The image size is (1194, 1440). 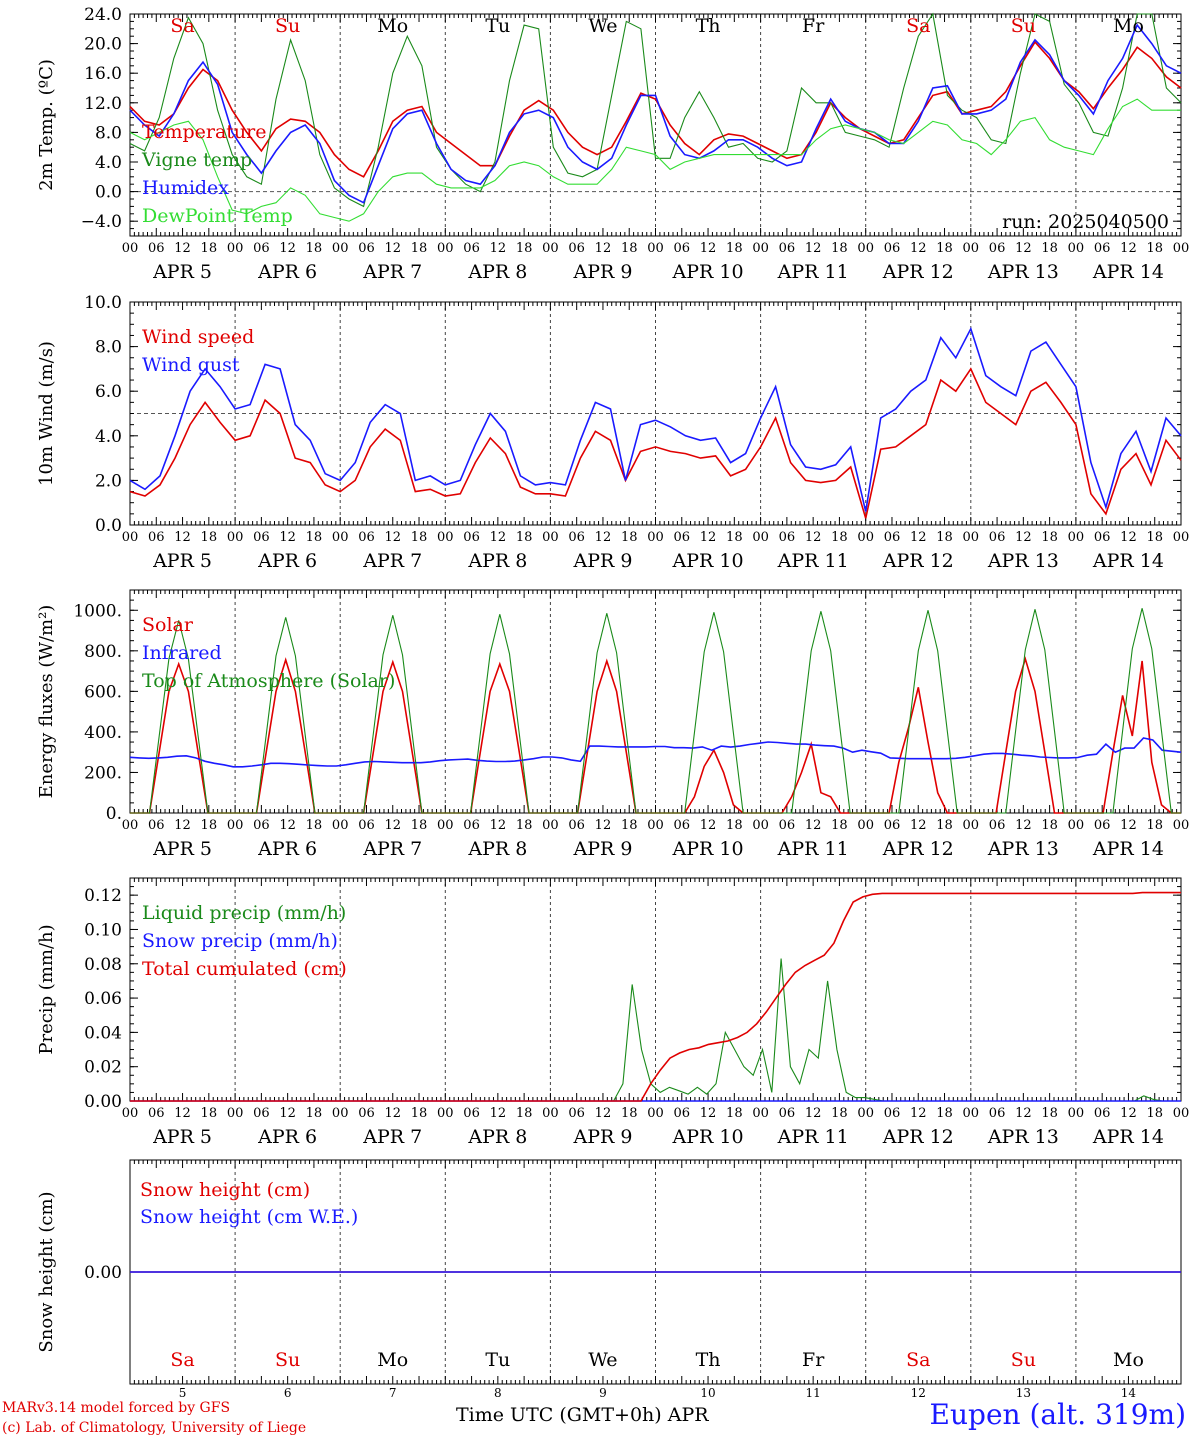 I want to click on legend-entry: Snow precip (mm/h), so click(x=240, y=941).